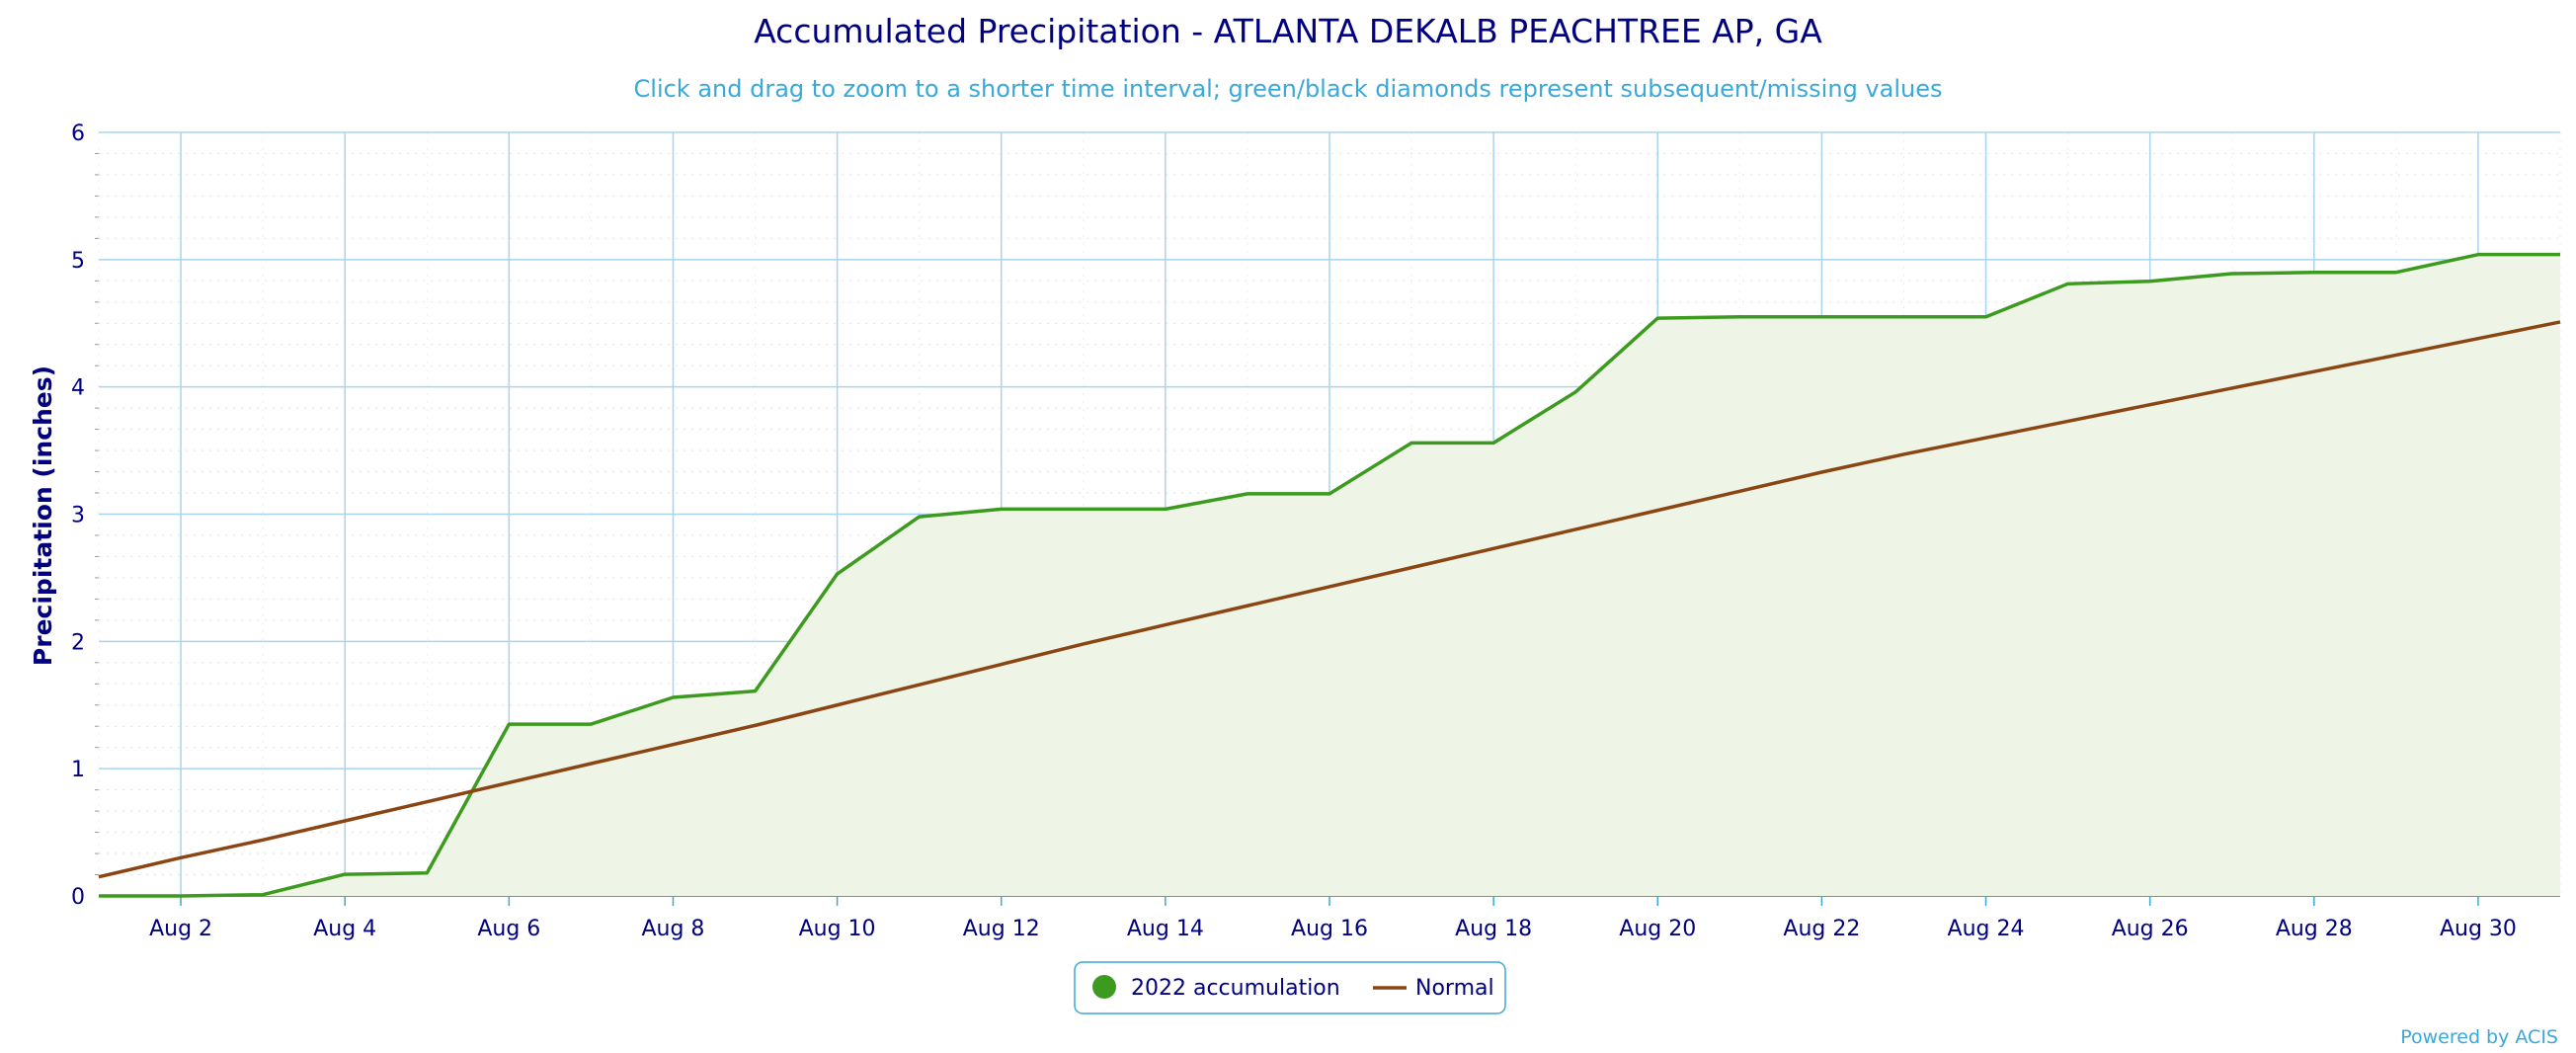 This screenshot has height=1053, width=2576. What do you see at coordinates (2479, 1037) in the screenshot?
I see `credits-link: Powered by ACIS` at bounding box center [2479, 1037].